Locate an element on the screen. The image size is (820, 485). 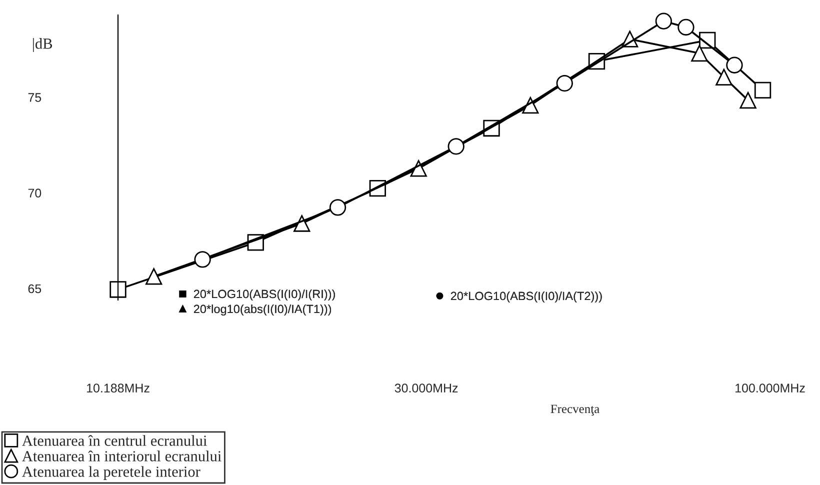
legend-label: Atenuarea în interiorul ecranului is located at coordinates (122, 456).